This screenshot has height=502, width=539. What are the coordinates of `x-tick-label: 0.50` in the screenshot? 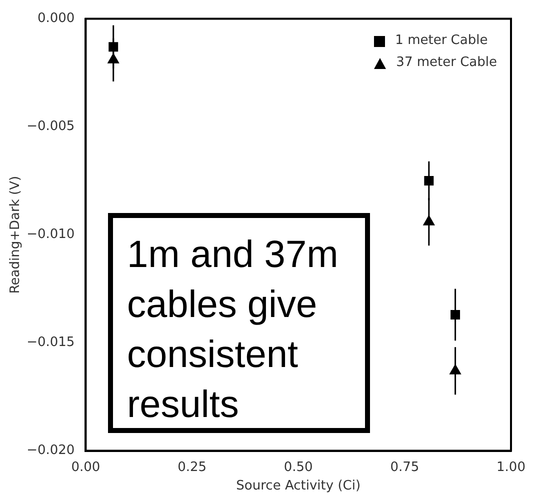 It's located at (298, 467).